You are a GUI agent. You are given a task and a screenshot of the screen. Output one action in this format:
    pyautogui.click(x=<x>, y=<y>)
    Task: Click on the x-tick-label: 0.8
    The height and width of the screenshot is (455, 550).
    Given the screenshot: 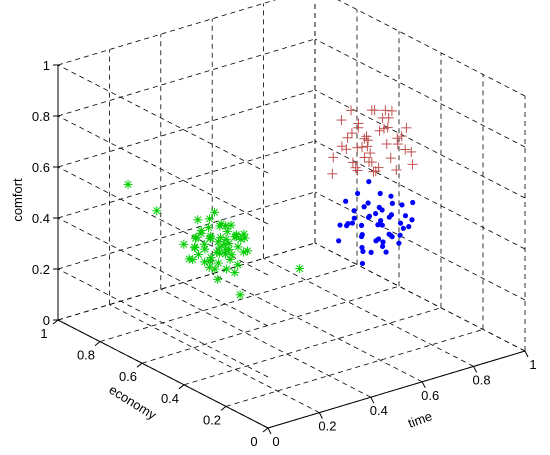 What is the action you would take?
    pyautogui.click(x=482, y=379)
    